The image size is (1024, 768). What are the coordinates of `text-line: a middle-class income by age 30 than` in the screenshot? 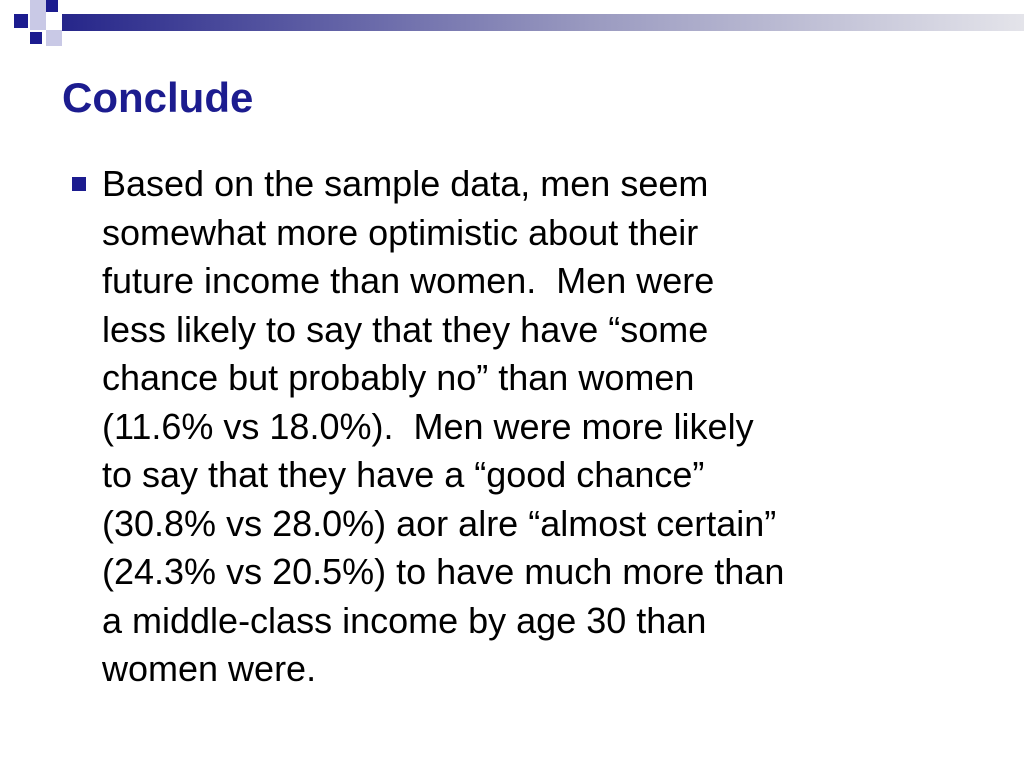 It's located at (404, 620).